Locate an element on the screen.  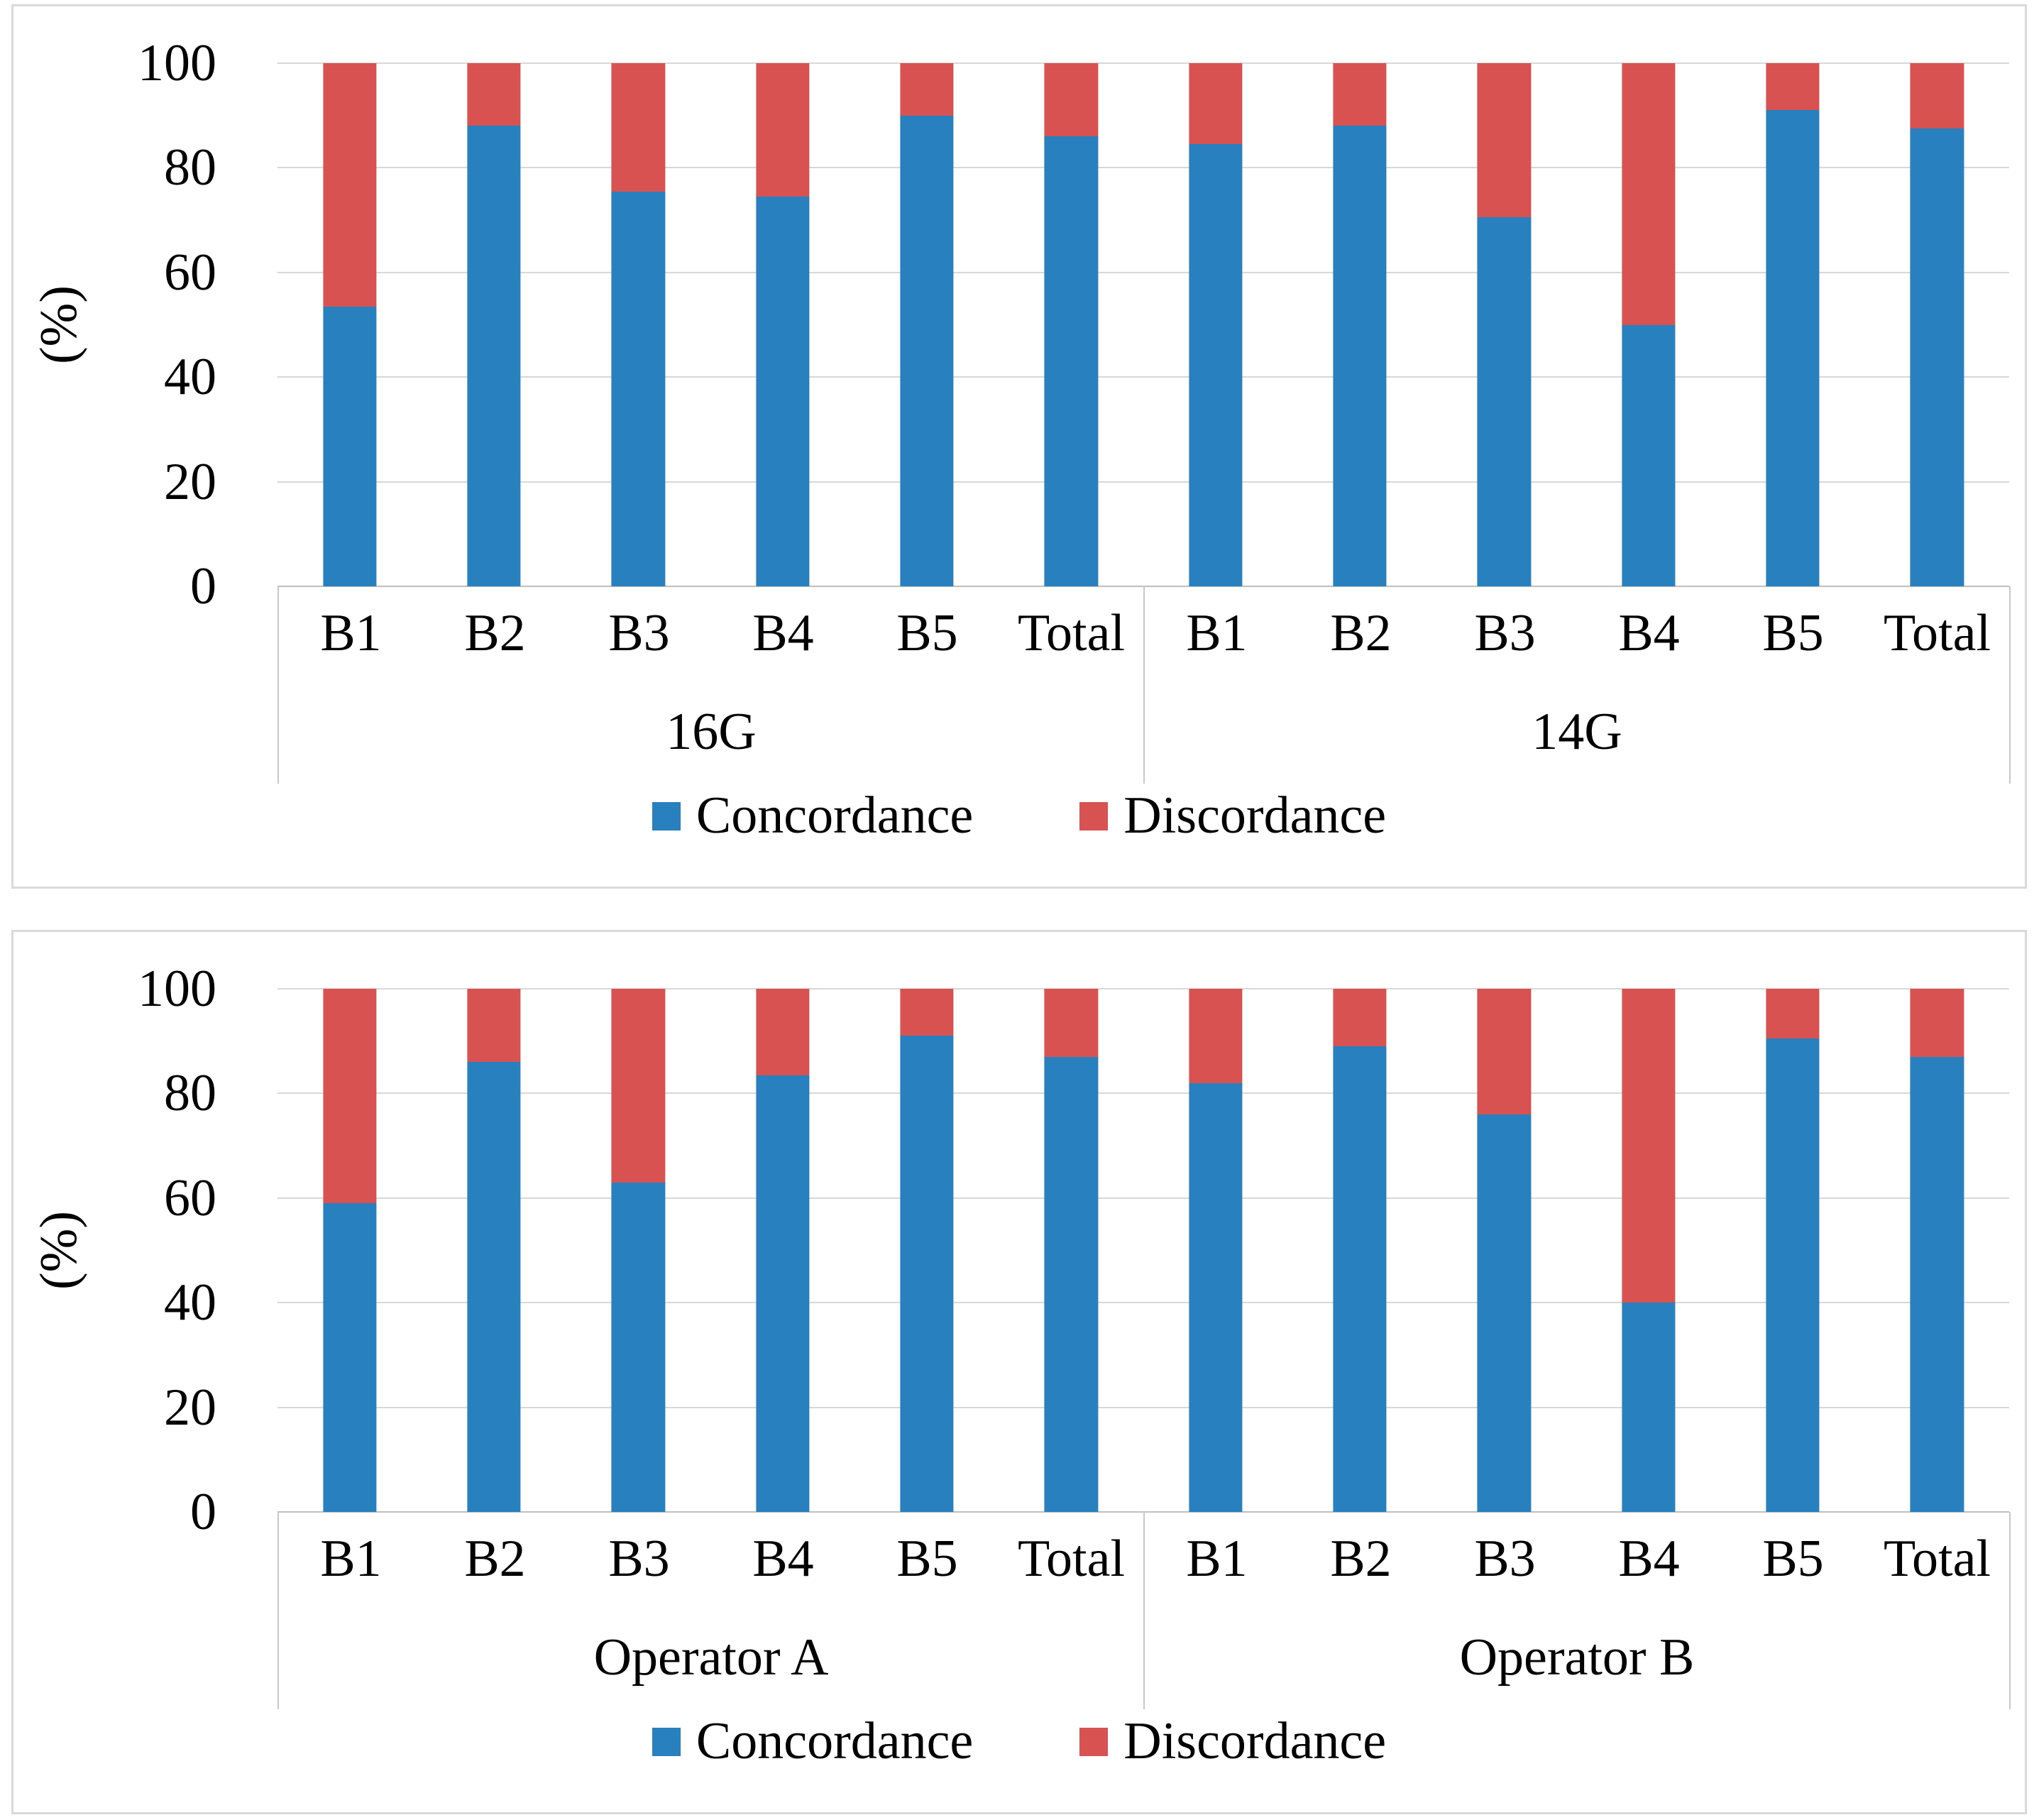
y-axis-title-text: (%) is located at coordinates (58, 325).